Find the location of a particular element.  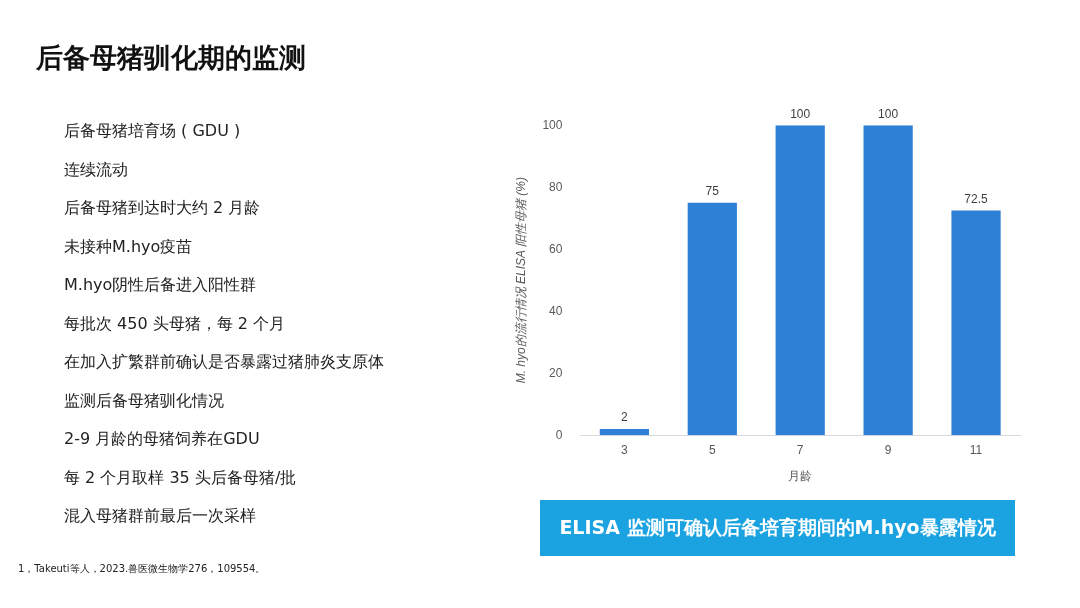

x-tick-label: 9 is located at coordinates (888, 449).